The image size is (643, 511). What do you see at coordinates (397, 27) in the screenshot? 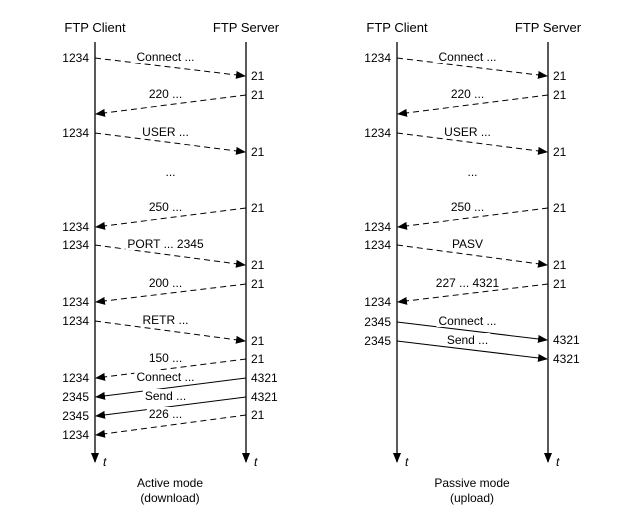
I see `passive-client-label: FTP Client` at bounding box center [397, 27].